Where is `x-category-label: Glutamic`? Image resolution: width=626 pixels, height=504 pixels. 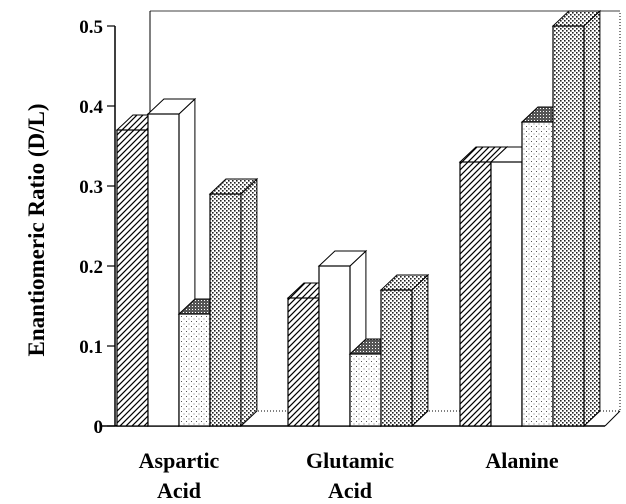 x-category-label: Glutamic is located at coordinates (350, 460).